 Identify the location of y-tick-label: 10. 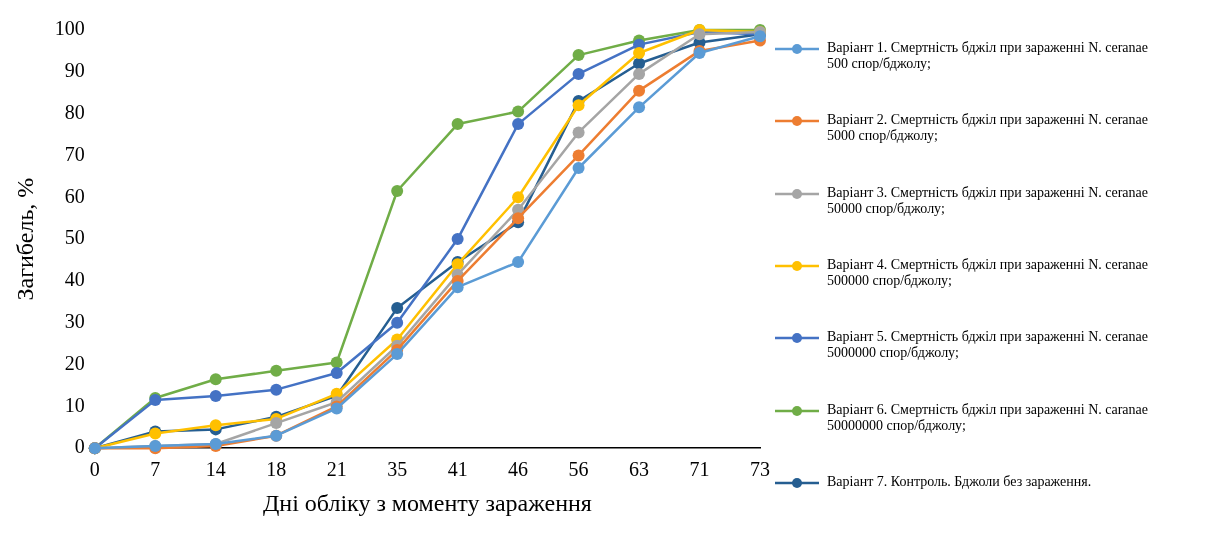
(74, 404).